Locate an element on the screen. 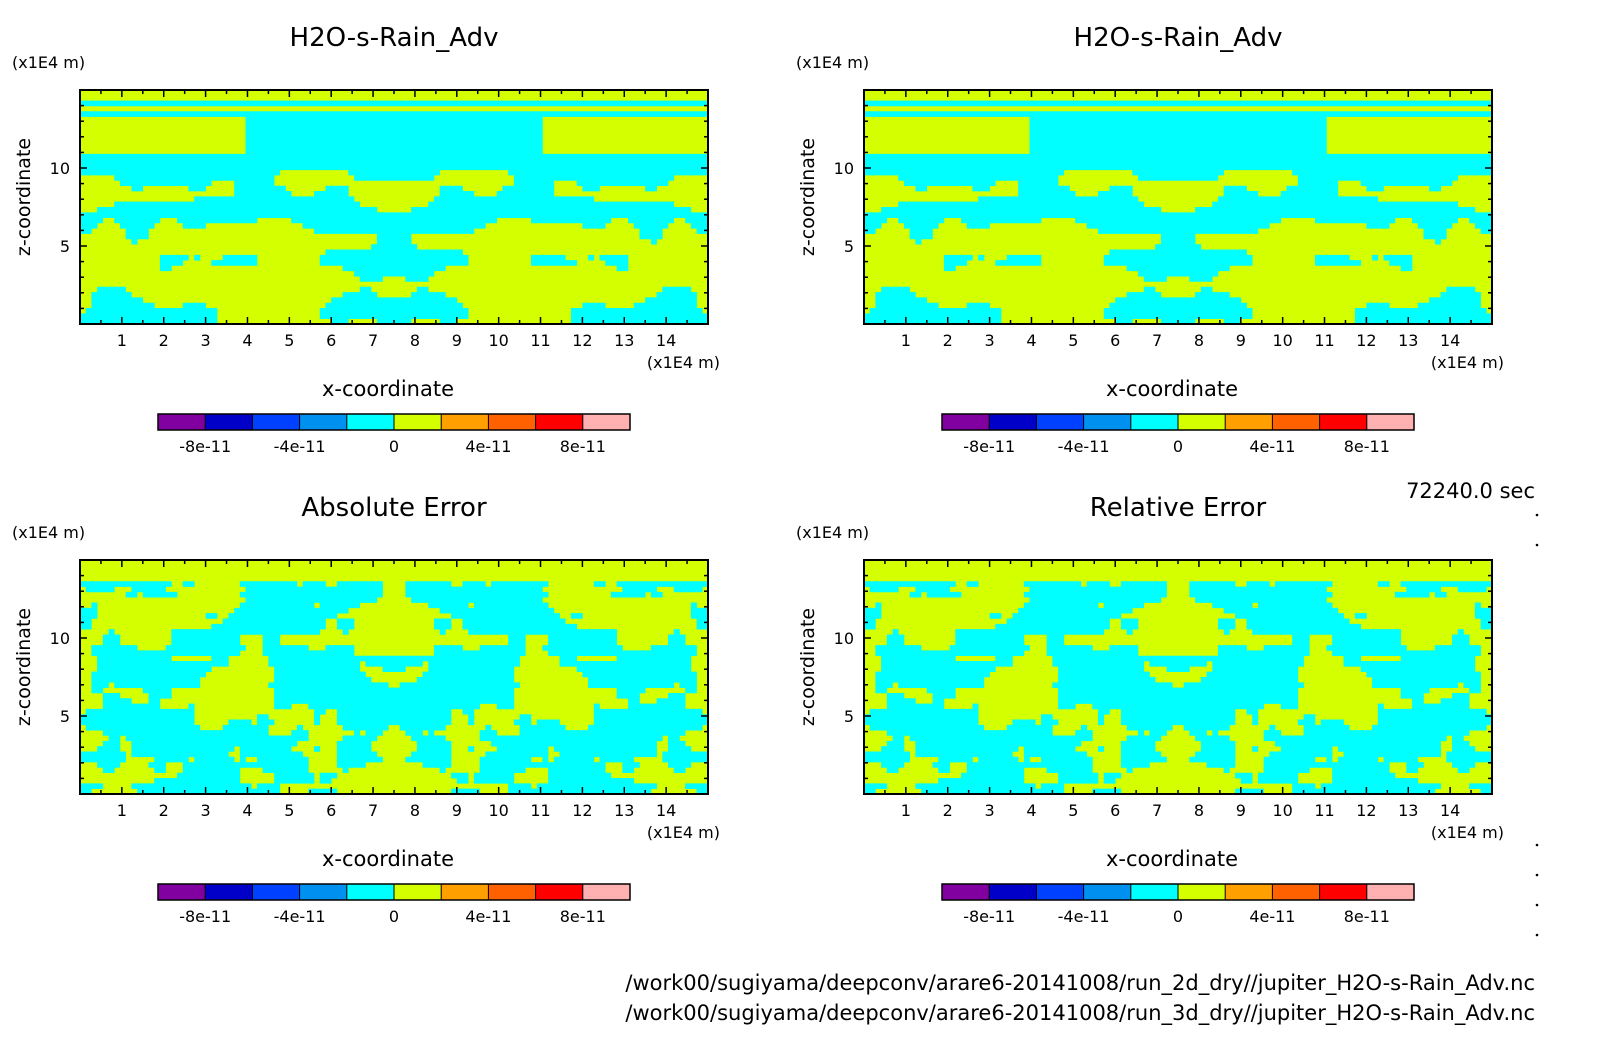  x-tick-label: 13 is located at coordinates (1408, 810).